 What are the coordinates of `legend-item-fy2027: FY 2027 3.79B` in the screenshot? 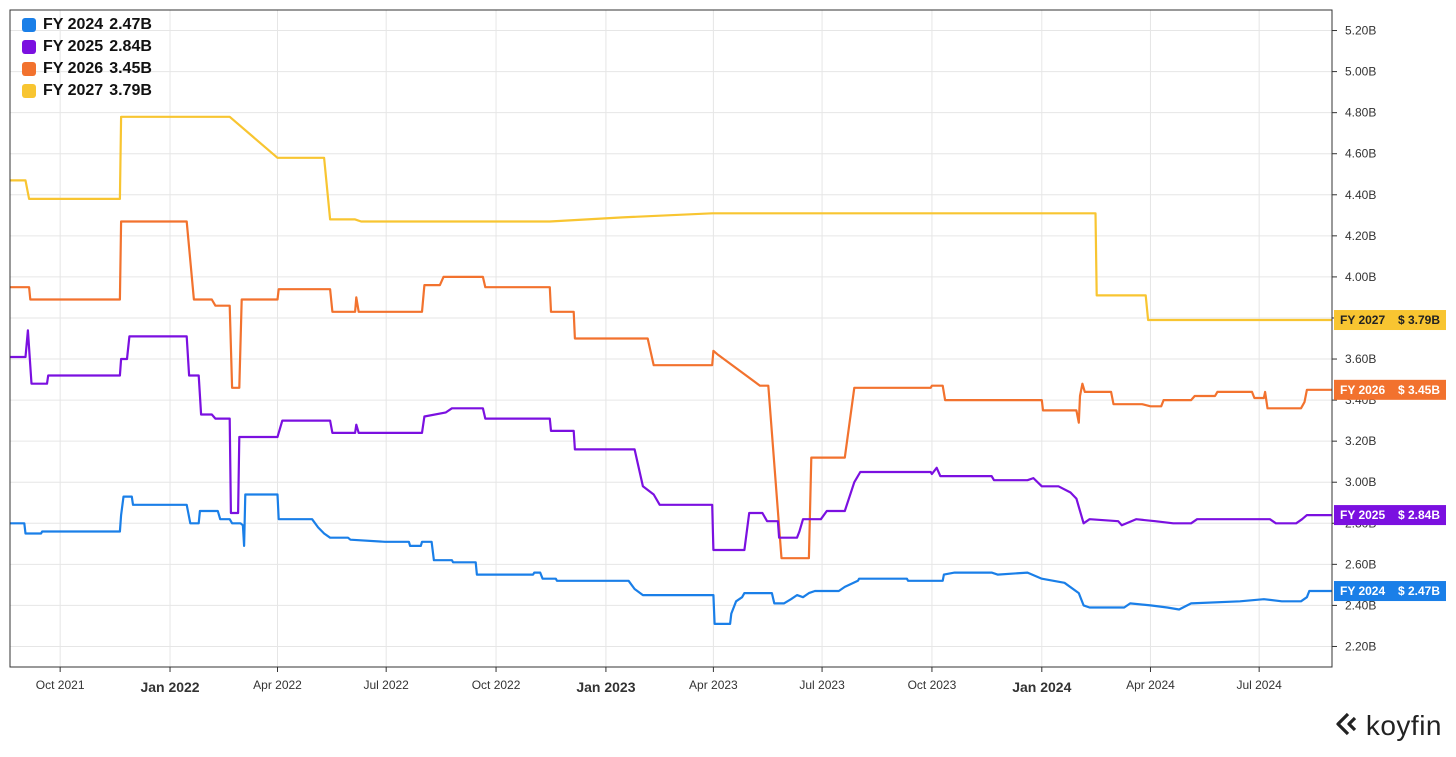 It's located at (87, 91).